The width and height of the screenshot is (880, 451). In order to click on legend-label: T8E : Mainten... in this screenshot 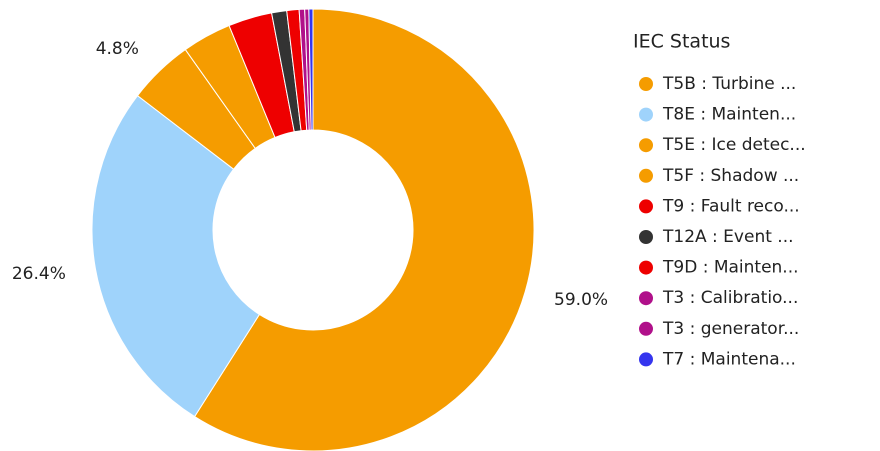, I will do `click(729, 115)`.